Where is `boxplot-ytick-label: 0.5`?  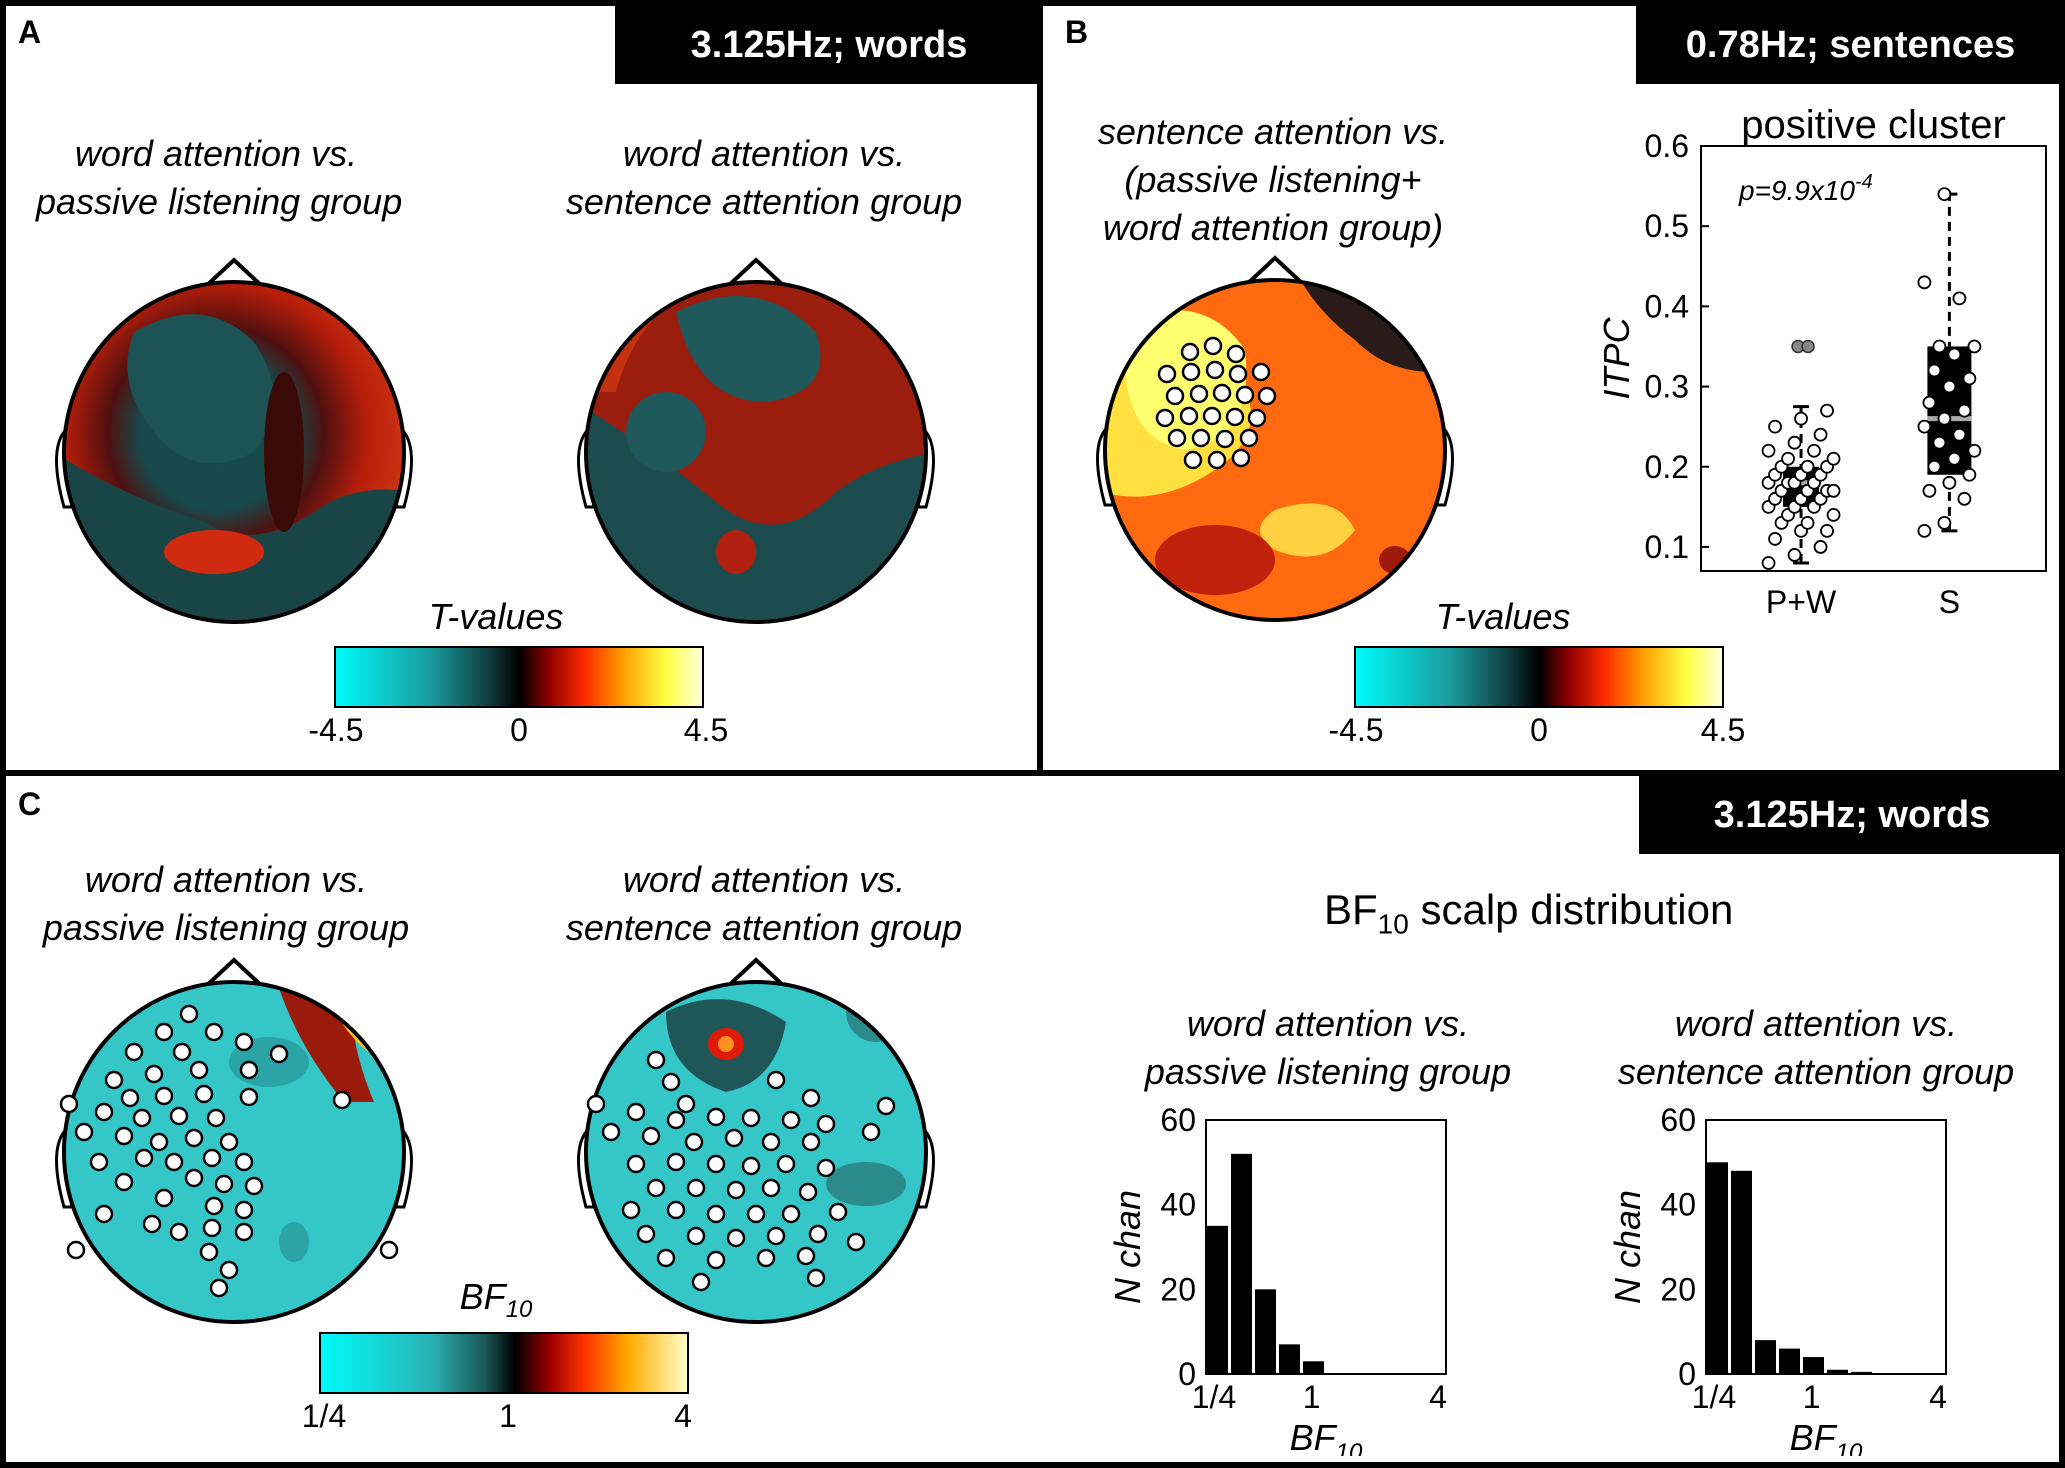 boxplot-ytick-label: 0.5 is located at coordinates (1667, 226).